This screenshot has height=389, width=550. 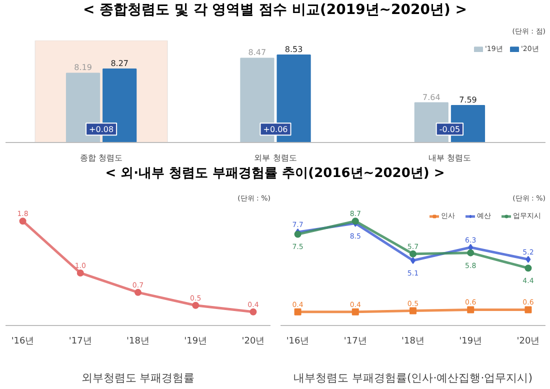 What do you see at coordinates (257, 53) in the screenshot?
I see `data-label: 8.47` at bounding box center [257, 53].